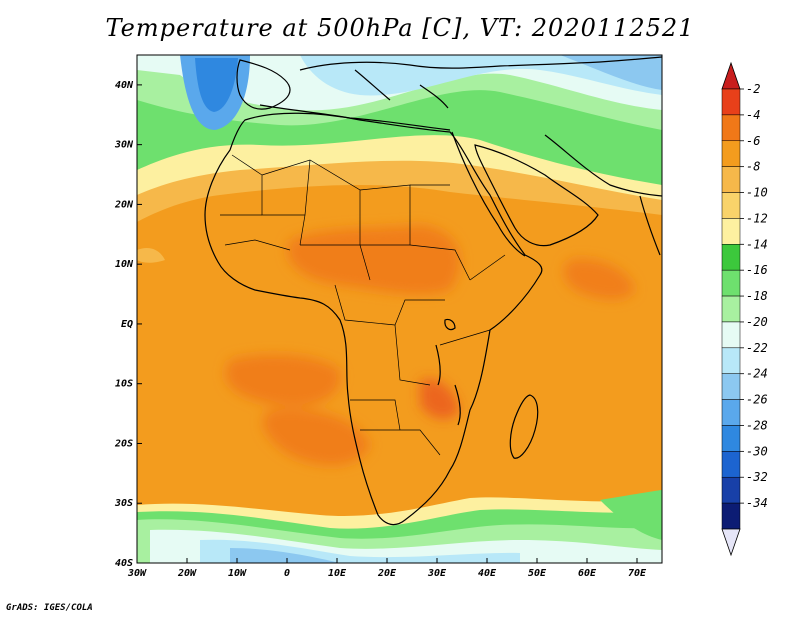 The height and width of the screenshot is (618, 800). What do you see at coordinates (753, 141) in the screenshot?
I see `colorbar-label: -6` at bounding box center [753, 141].